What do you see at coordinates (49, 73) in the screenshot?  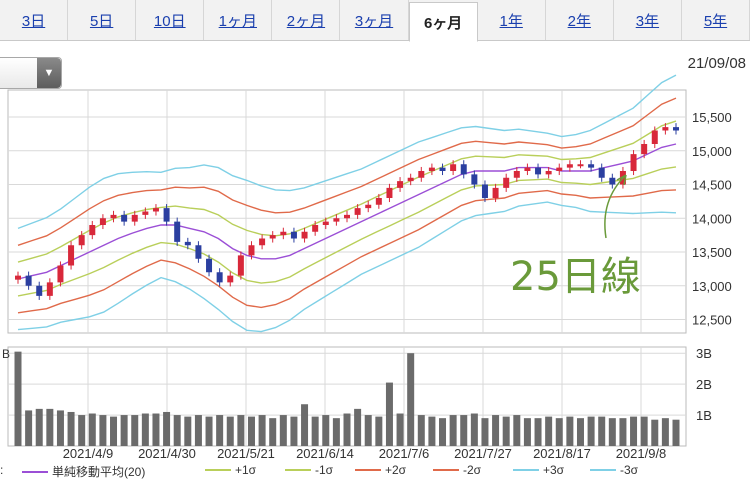 I see `chevron-down-icon: ▼` at bounding box center [49, 73].